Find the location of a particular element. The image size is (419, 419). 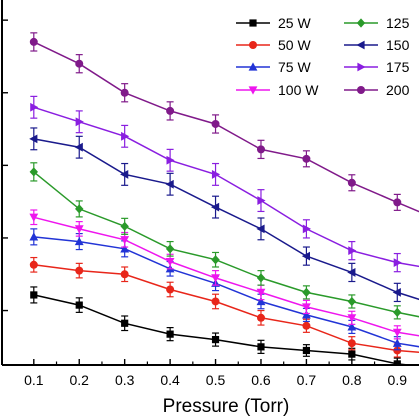

legend-label: 25 W is located at coordinates (294, 23).